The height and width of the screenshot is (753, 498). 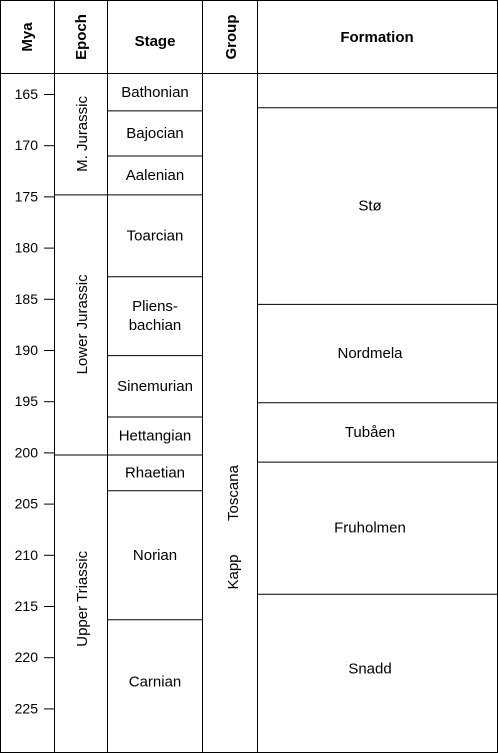 I want to click on group-label-kapp: Kapp, so click(x=233, y=571).